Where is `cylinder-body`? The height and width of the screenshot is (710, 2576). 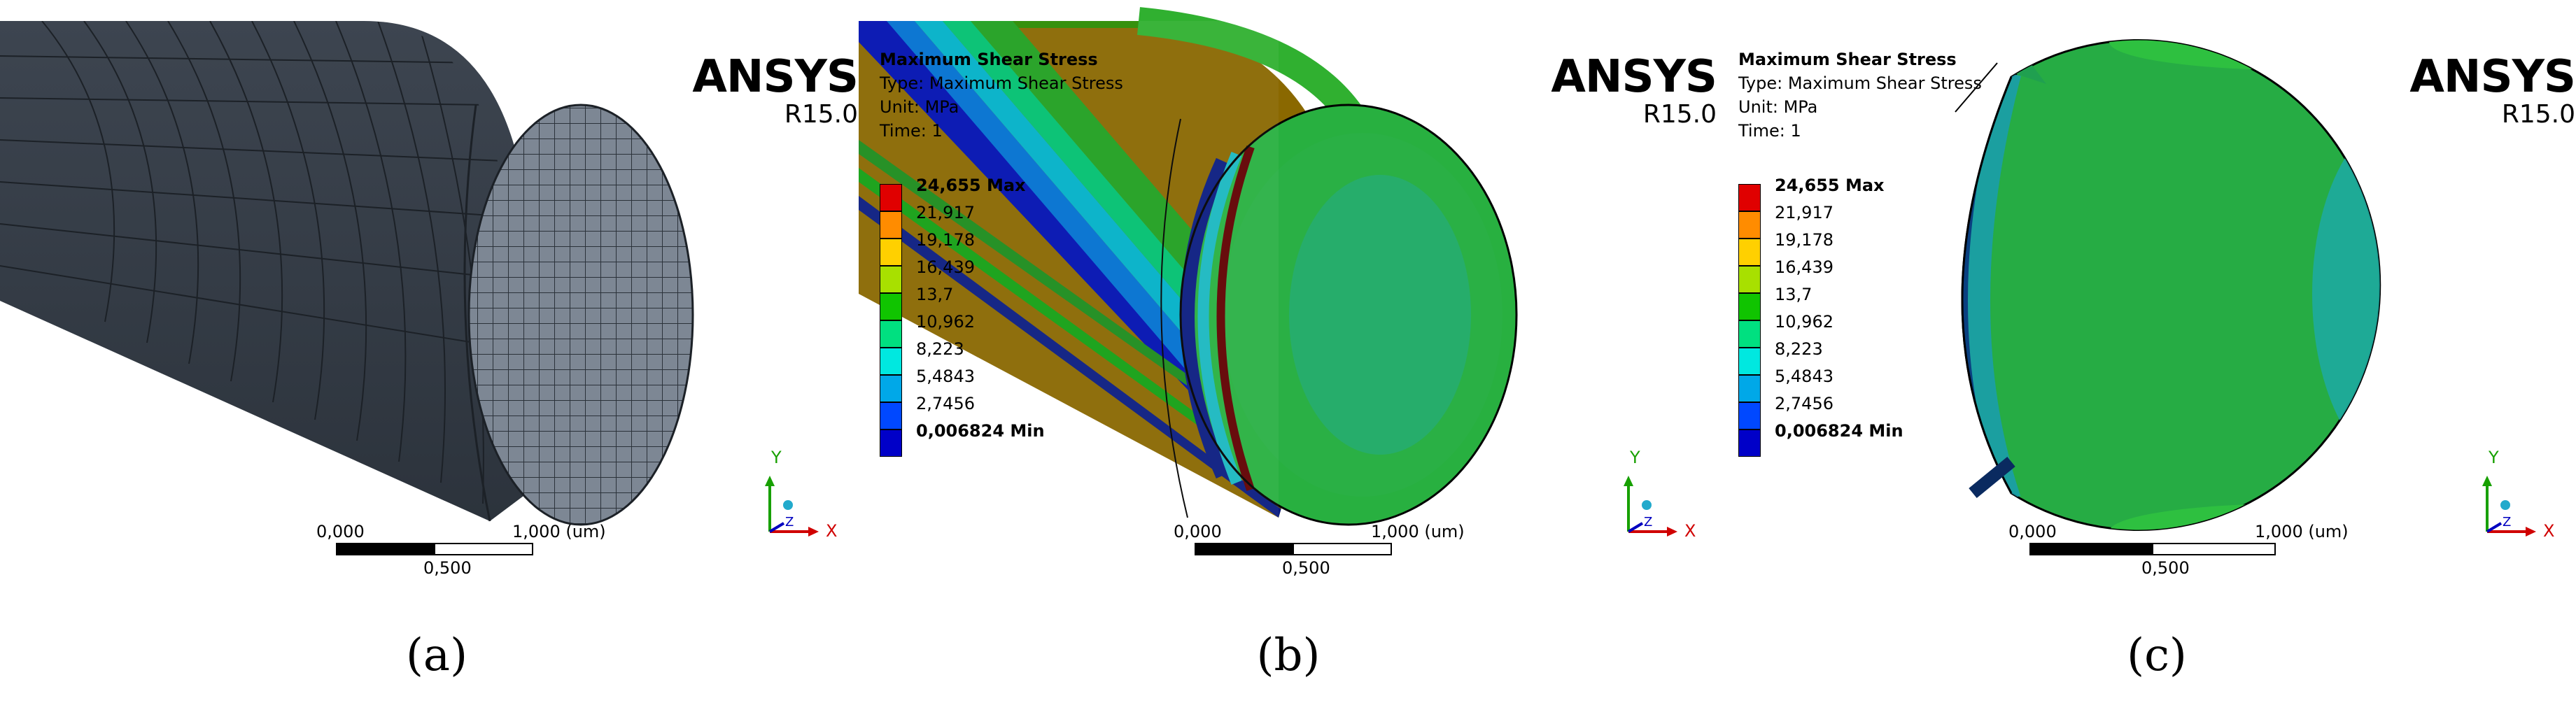 cylinder-body is located at coordinates (266, 271).